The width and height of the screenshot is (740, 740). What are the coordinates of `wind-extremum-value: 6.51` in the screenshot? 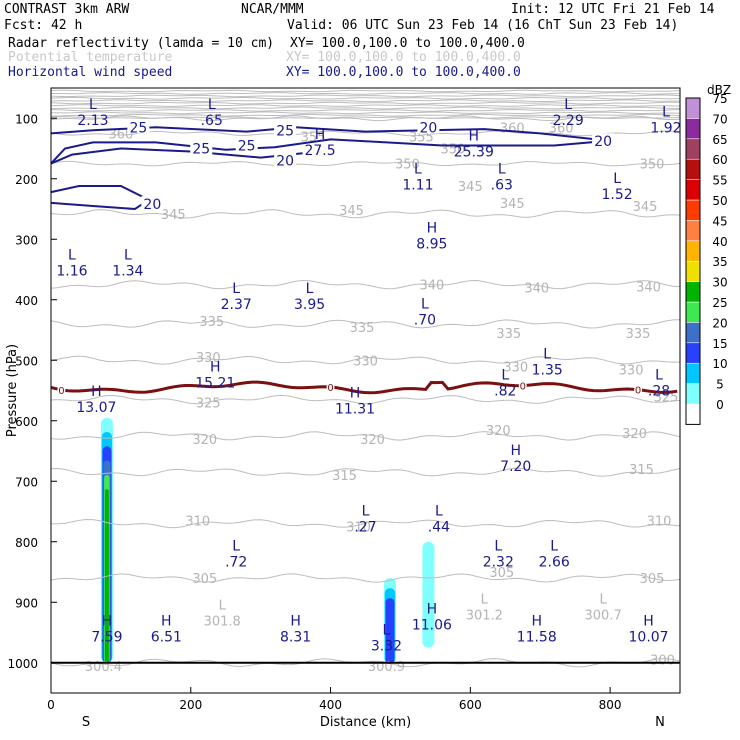 It's located at (166, 638).